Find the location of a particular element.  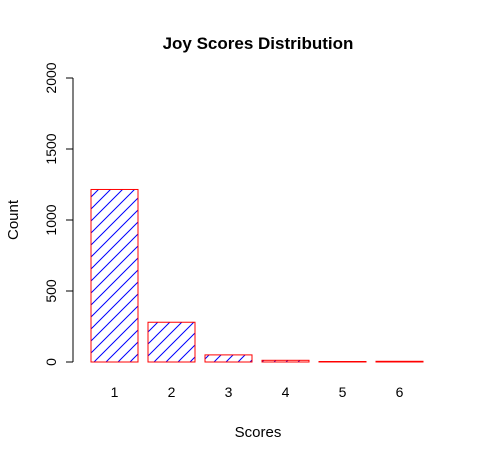

y-tick-label: 2000 is located at coordinates (51, 77).